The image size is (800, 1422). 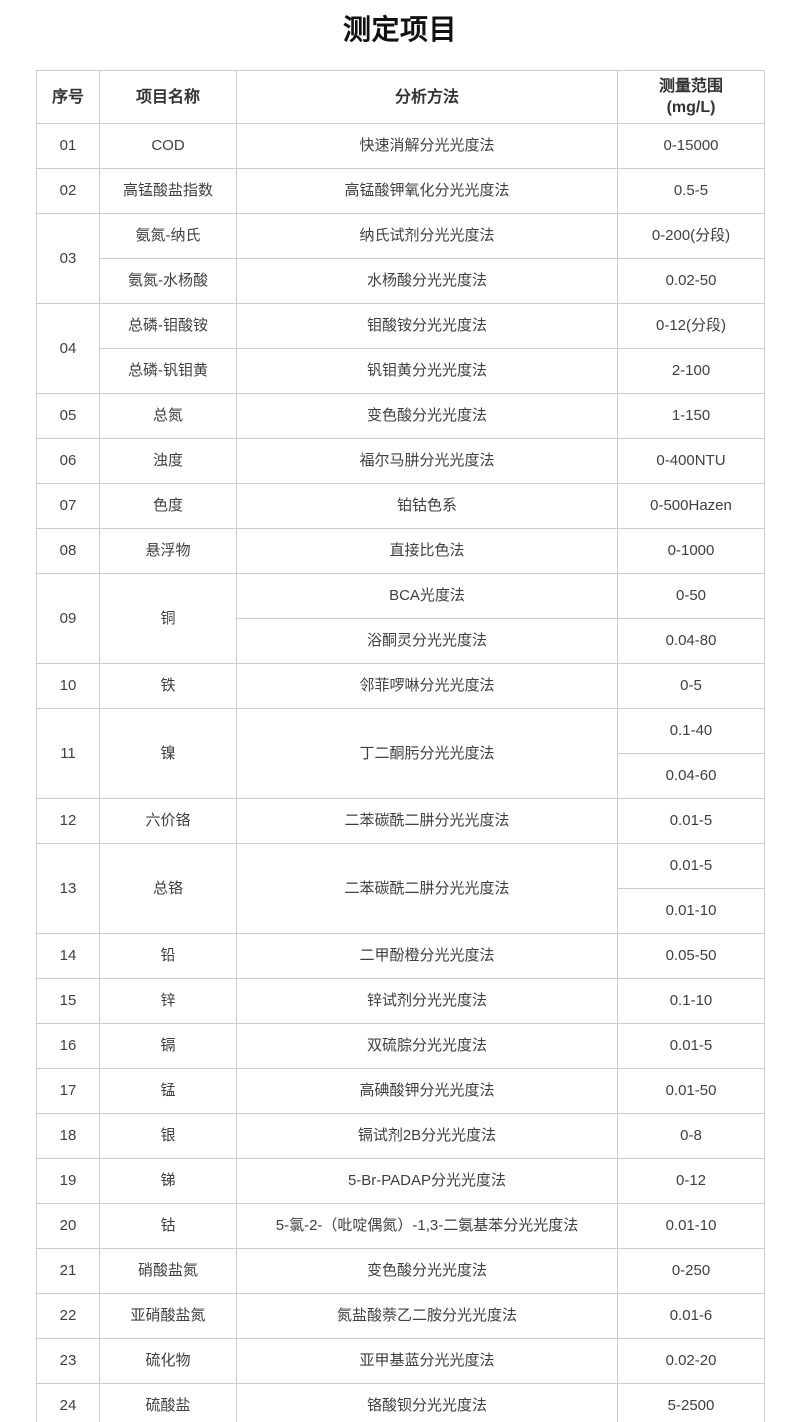 I want to click on method-cell: 纳氏试剂分光光度法, so click(x=427, y=236).